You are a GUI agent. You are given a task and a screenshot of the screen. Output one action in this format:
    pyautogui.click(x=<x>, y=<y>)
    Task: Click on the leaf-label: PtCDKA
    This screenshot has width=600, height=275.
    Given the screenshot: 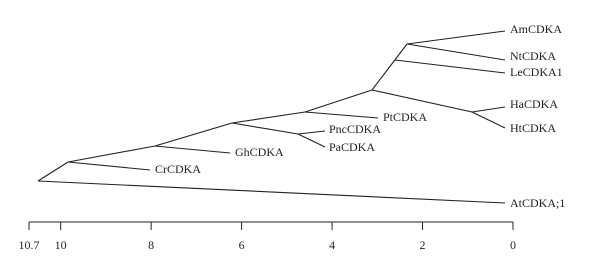 What is the action you would take?
    pyautogui.click(x=405, y=117)
    